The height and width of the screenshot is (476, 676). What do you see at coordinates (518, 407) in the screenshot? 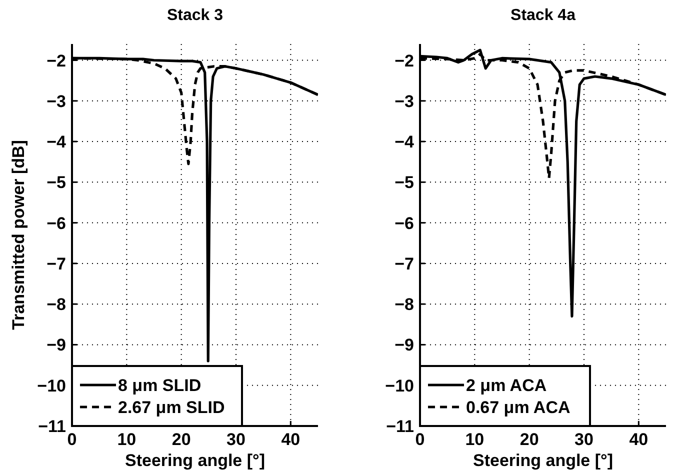
I see `legend-label: 0.67 μm ACA` at bounding box center [518, 407].